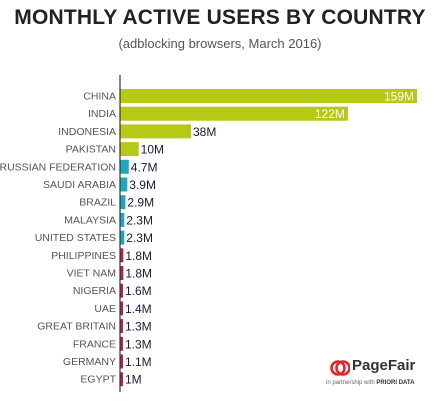 The image size is (440, 403). What do you see at coordinates (220, 43) in the screenshot?
I see `chart-subtitle: (adblocking browsers, March 2016)` at bounding box center [220, 43].